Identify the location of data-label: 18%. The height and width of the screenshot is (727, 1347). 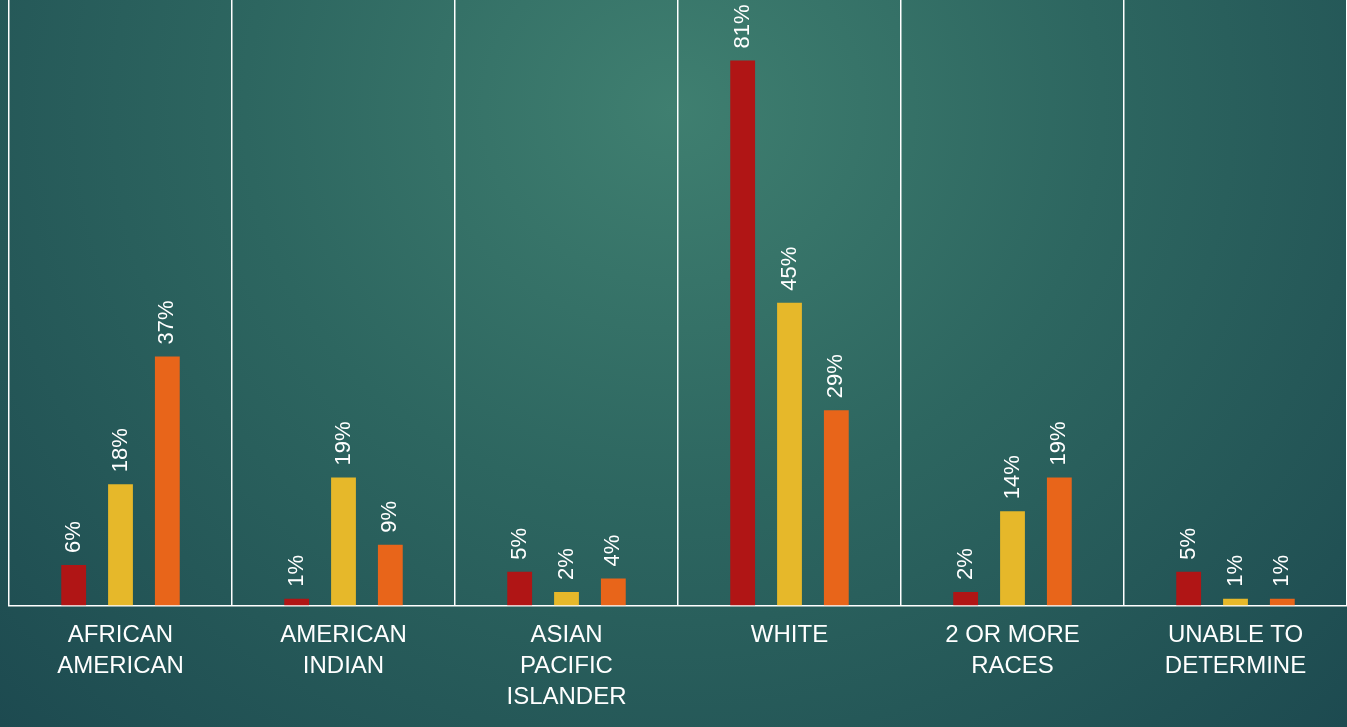
(119, 450).